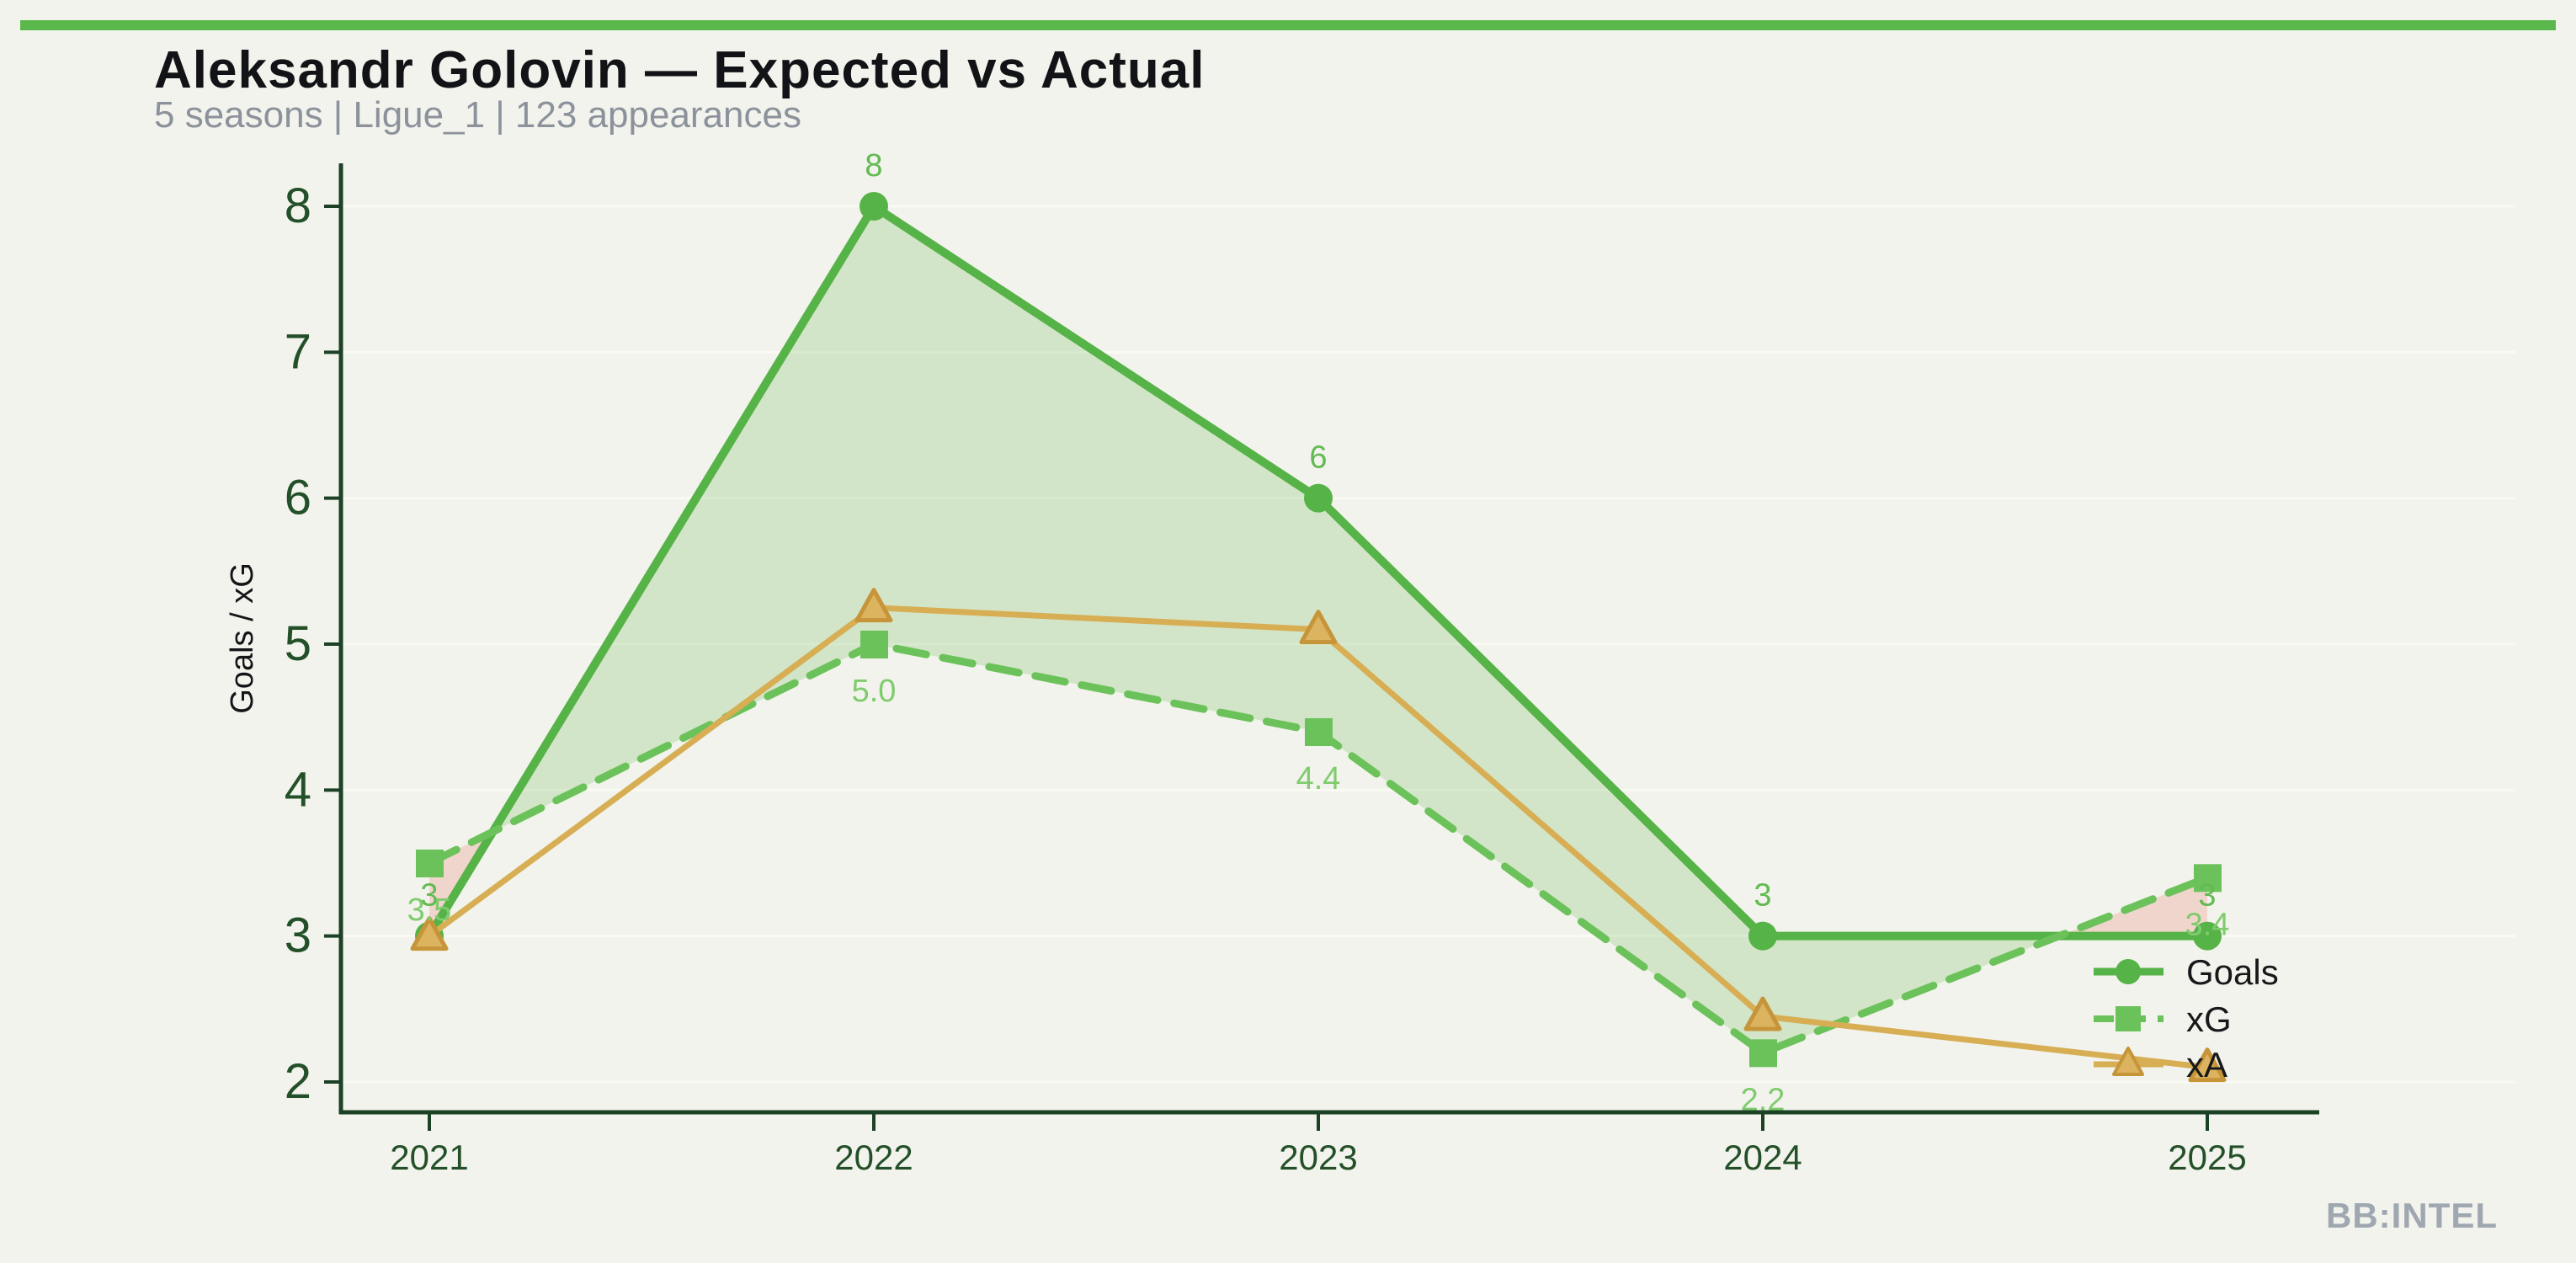  What do you see at coordinates (298, 498) in the screenshot?
I see `y-tick-label: 6` at bounding box center [298, 498].